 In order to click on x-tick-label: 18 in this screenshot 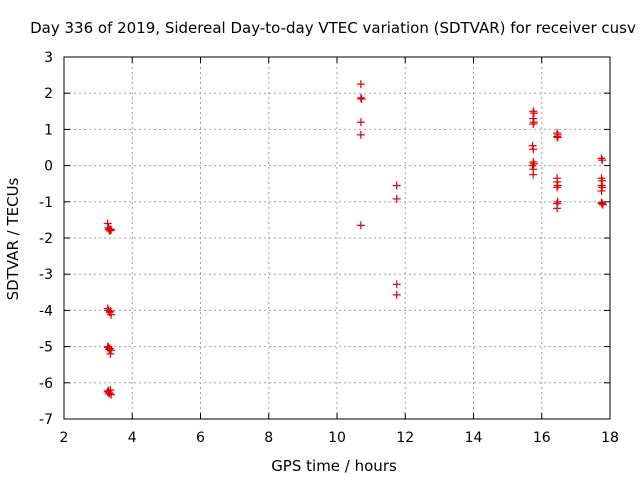, I will do `click(610, 438)`.